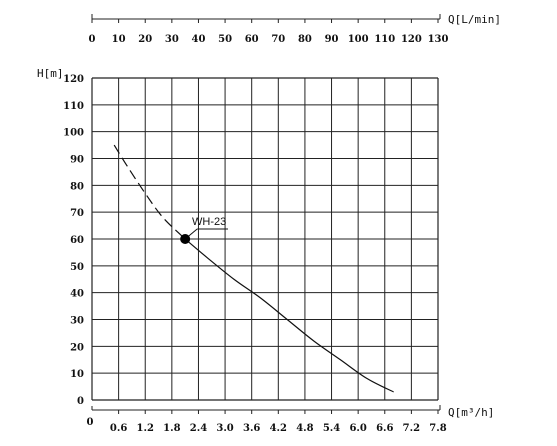  I want to click on y-tick-label: 60, so click(77, 240).